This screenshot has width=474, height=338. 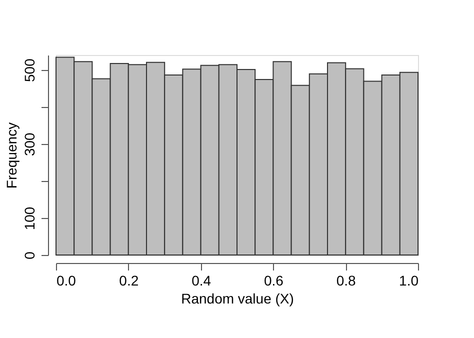 What do you see at coordinates (30, 218) in the screenshot?
I see `y-tick-label: 100` at bounding box center [30, 218].